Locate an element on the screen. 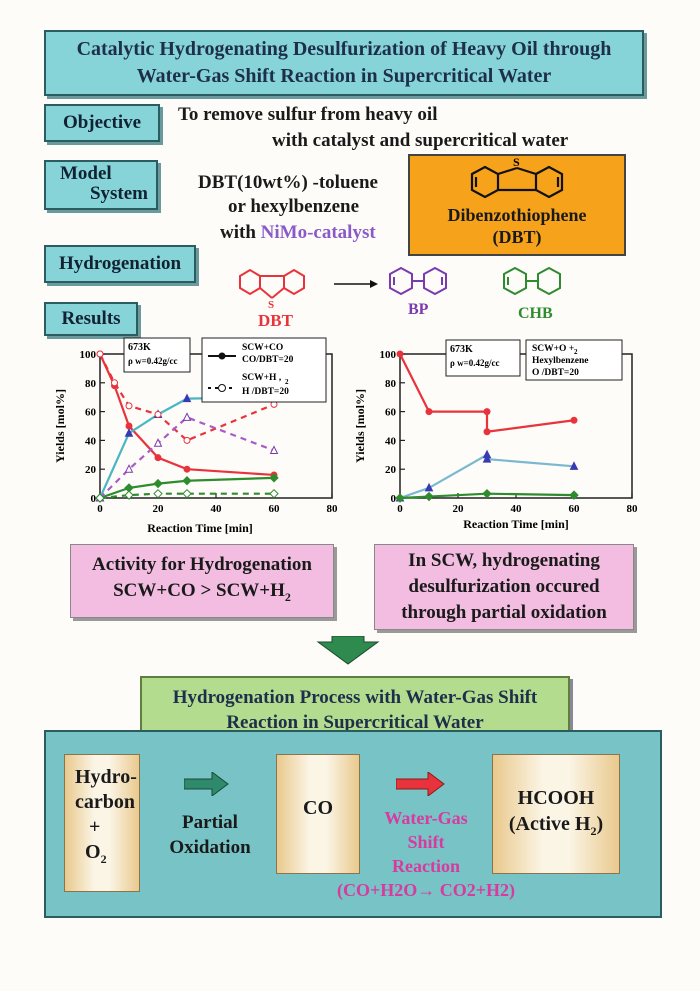 The width and height of the screenshot is (700, 991). nimo-catalyst-text: NiMo-catalyst is located at coordinates (318, 232).